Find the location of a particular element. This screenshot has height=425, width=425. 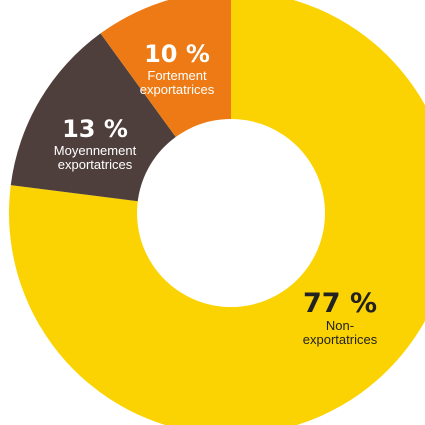

slice-category-label: Fortement is located at coordinates (177, 75).